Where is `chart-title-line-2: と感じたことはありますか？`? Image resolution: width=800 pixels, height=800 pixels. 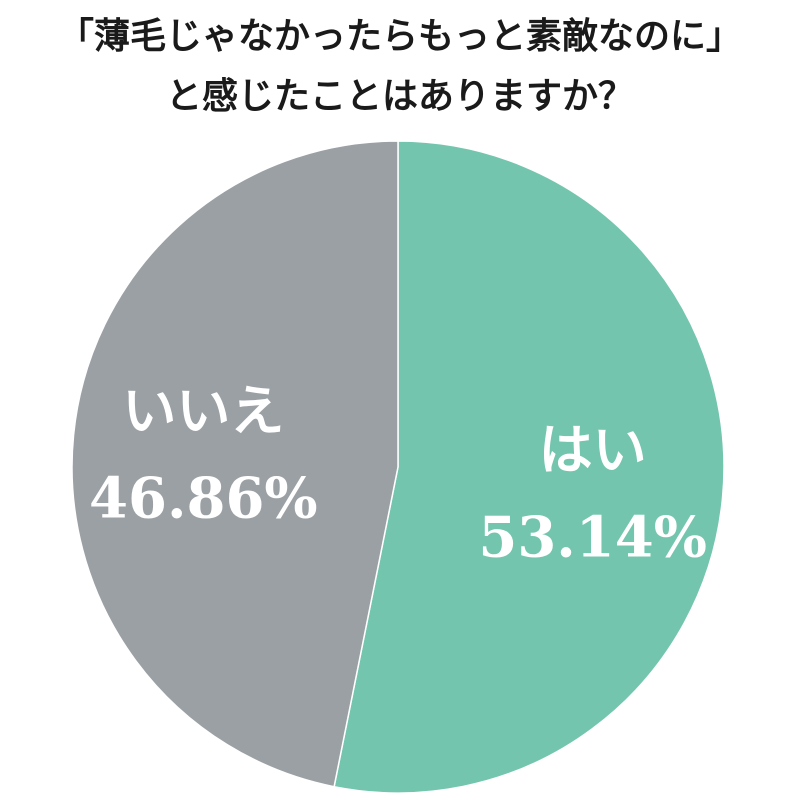
chart-title-line-2: と感じたことはありますか？ is located at coordinates (399, 96).